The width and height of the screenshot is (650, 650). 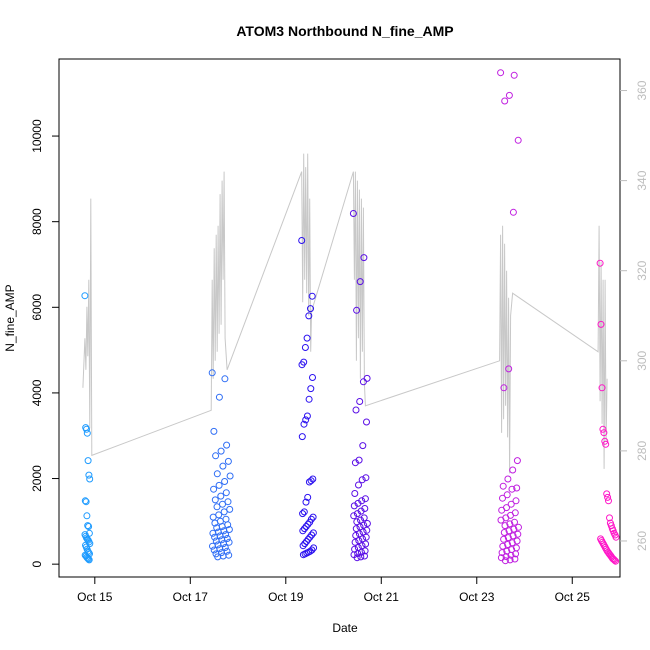 I want to click on x-tick-label: Oct 25, so click(x=573, y=597).